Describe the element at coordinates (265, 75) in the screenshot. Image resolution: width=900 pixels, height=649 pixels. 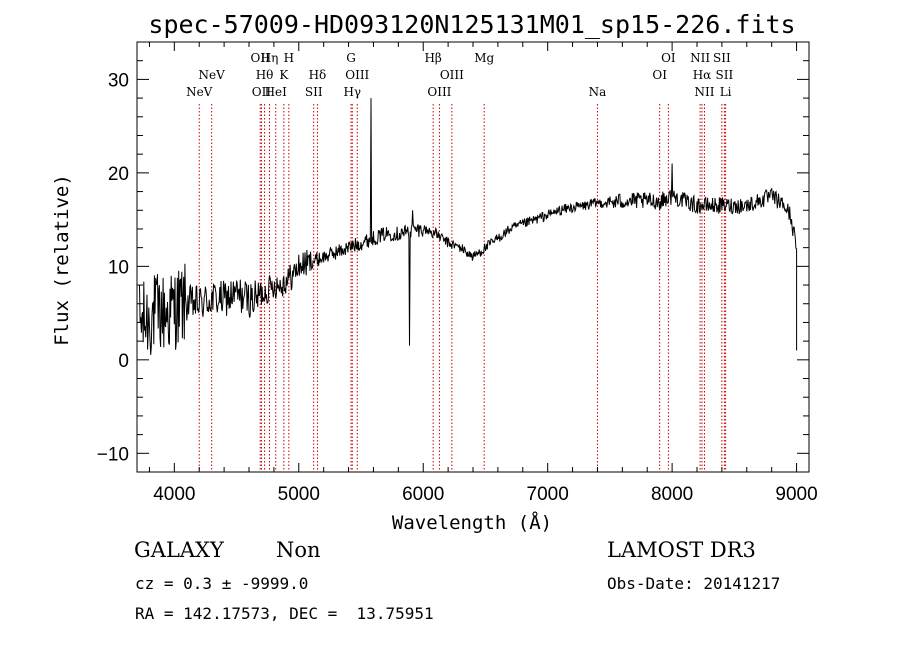
I see `line-label: Hθ` at that location.